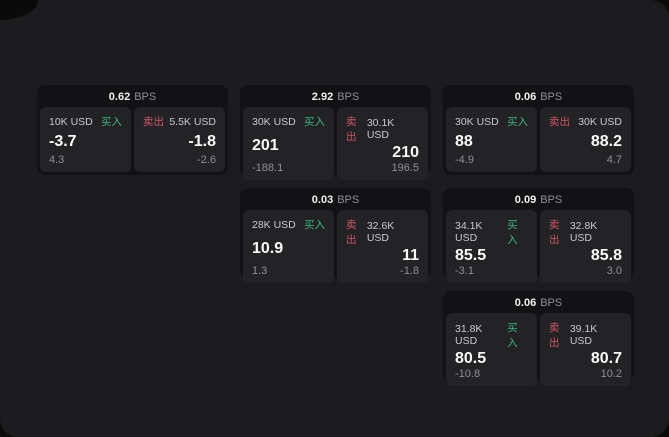 Image resolution: width=669 pixels, height=437 pixels. Describe the element at coordinates (614, 270) in the screenshot. I see `sell-change: 3.0` at that location.